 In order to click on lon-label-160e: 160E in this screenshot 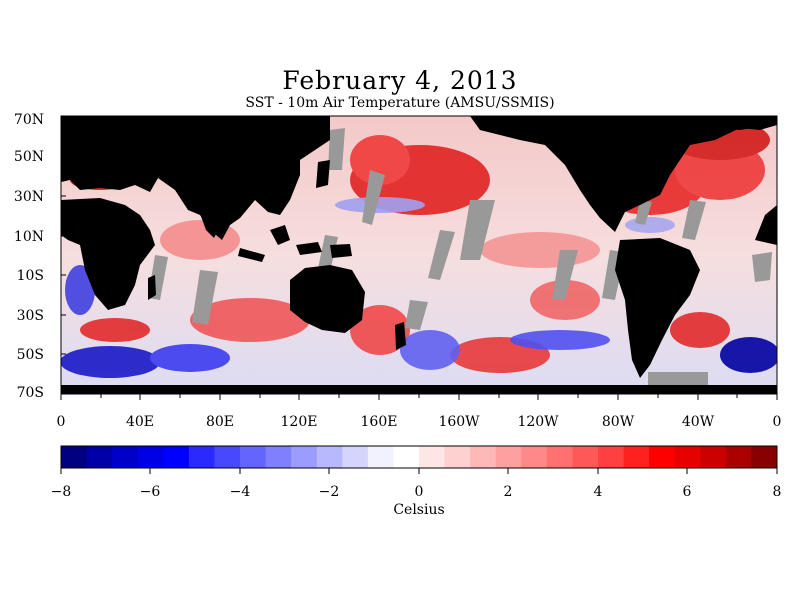, I will do `click(379, 422)`.